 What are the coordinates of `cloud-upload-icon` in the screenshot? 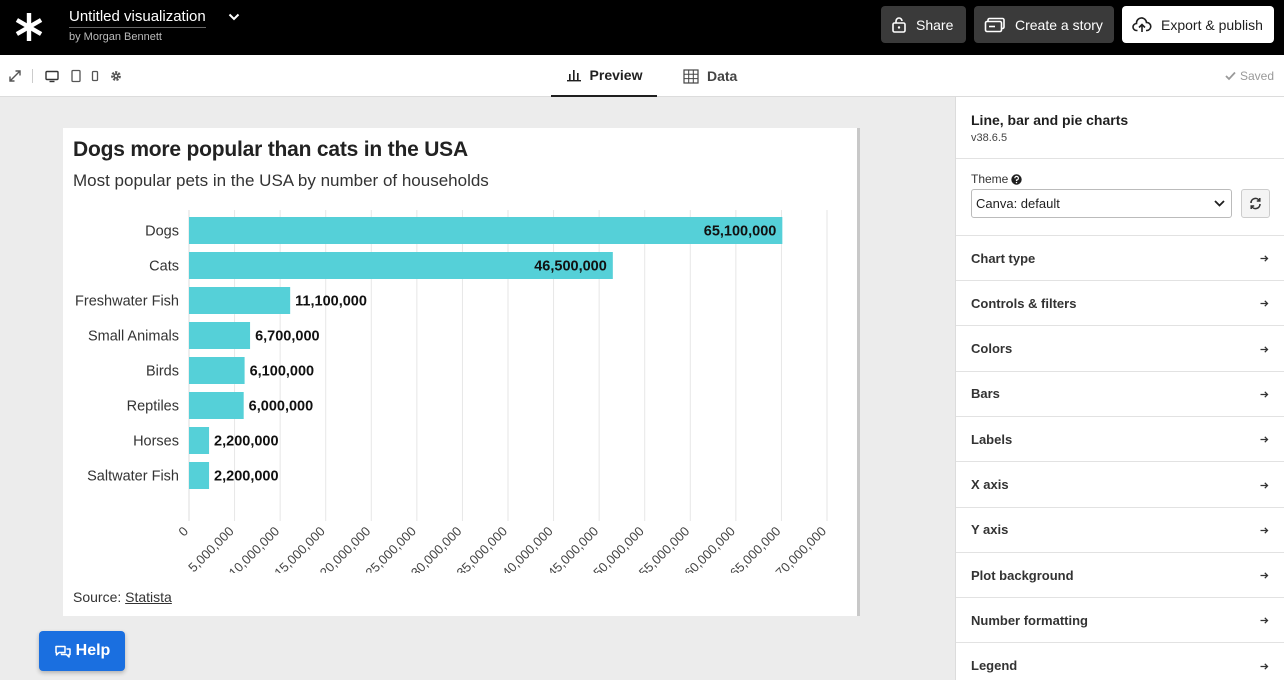 It's located at (1142, 24).